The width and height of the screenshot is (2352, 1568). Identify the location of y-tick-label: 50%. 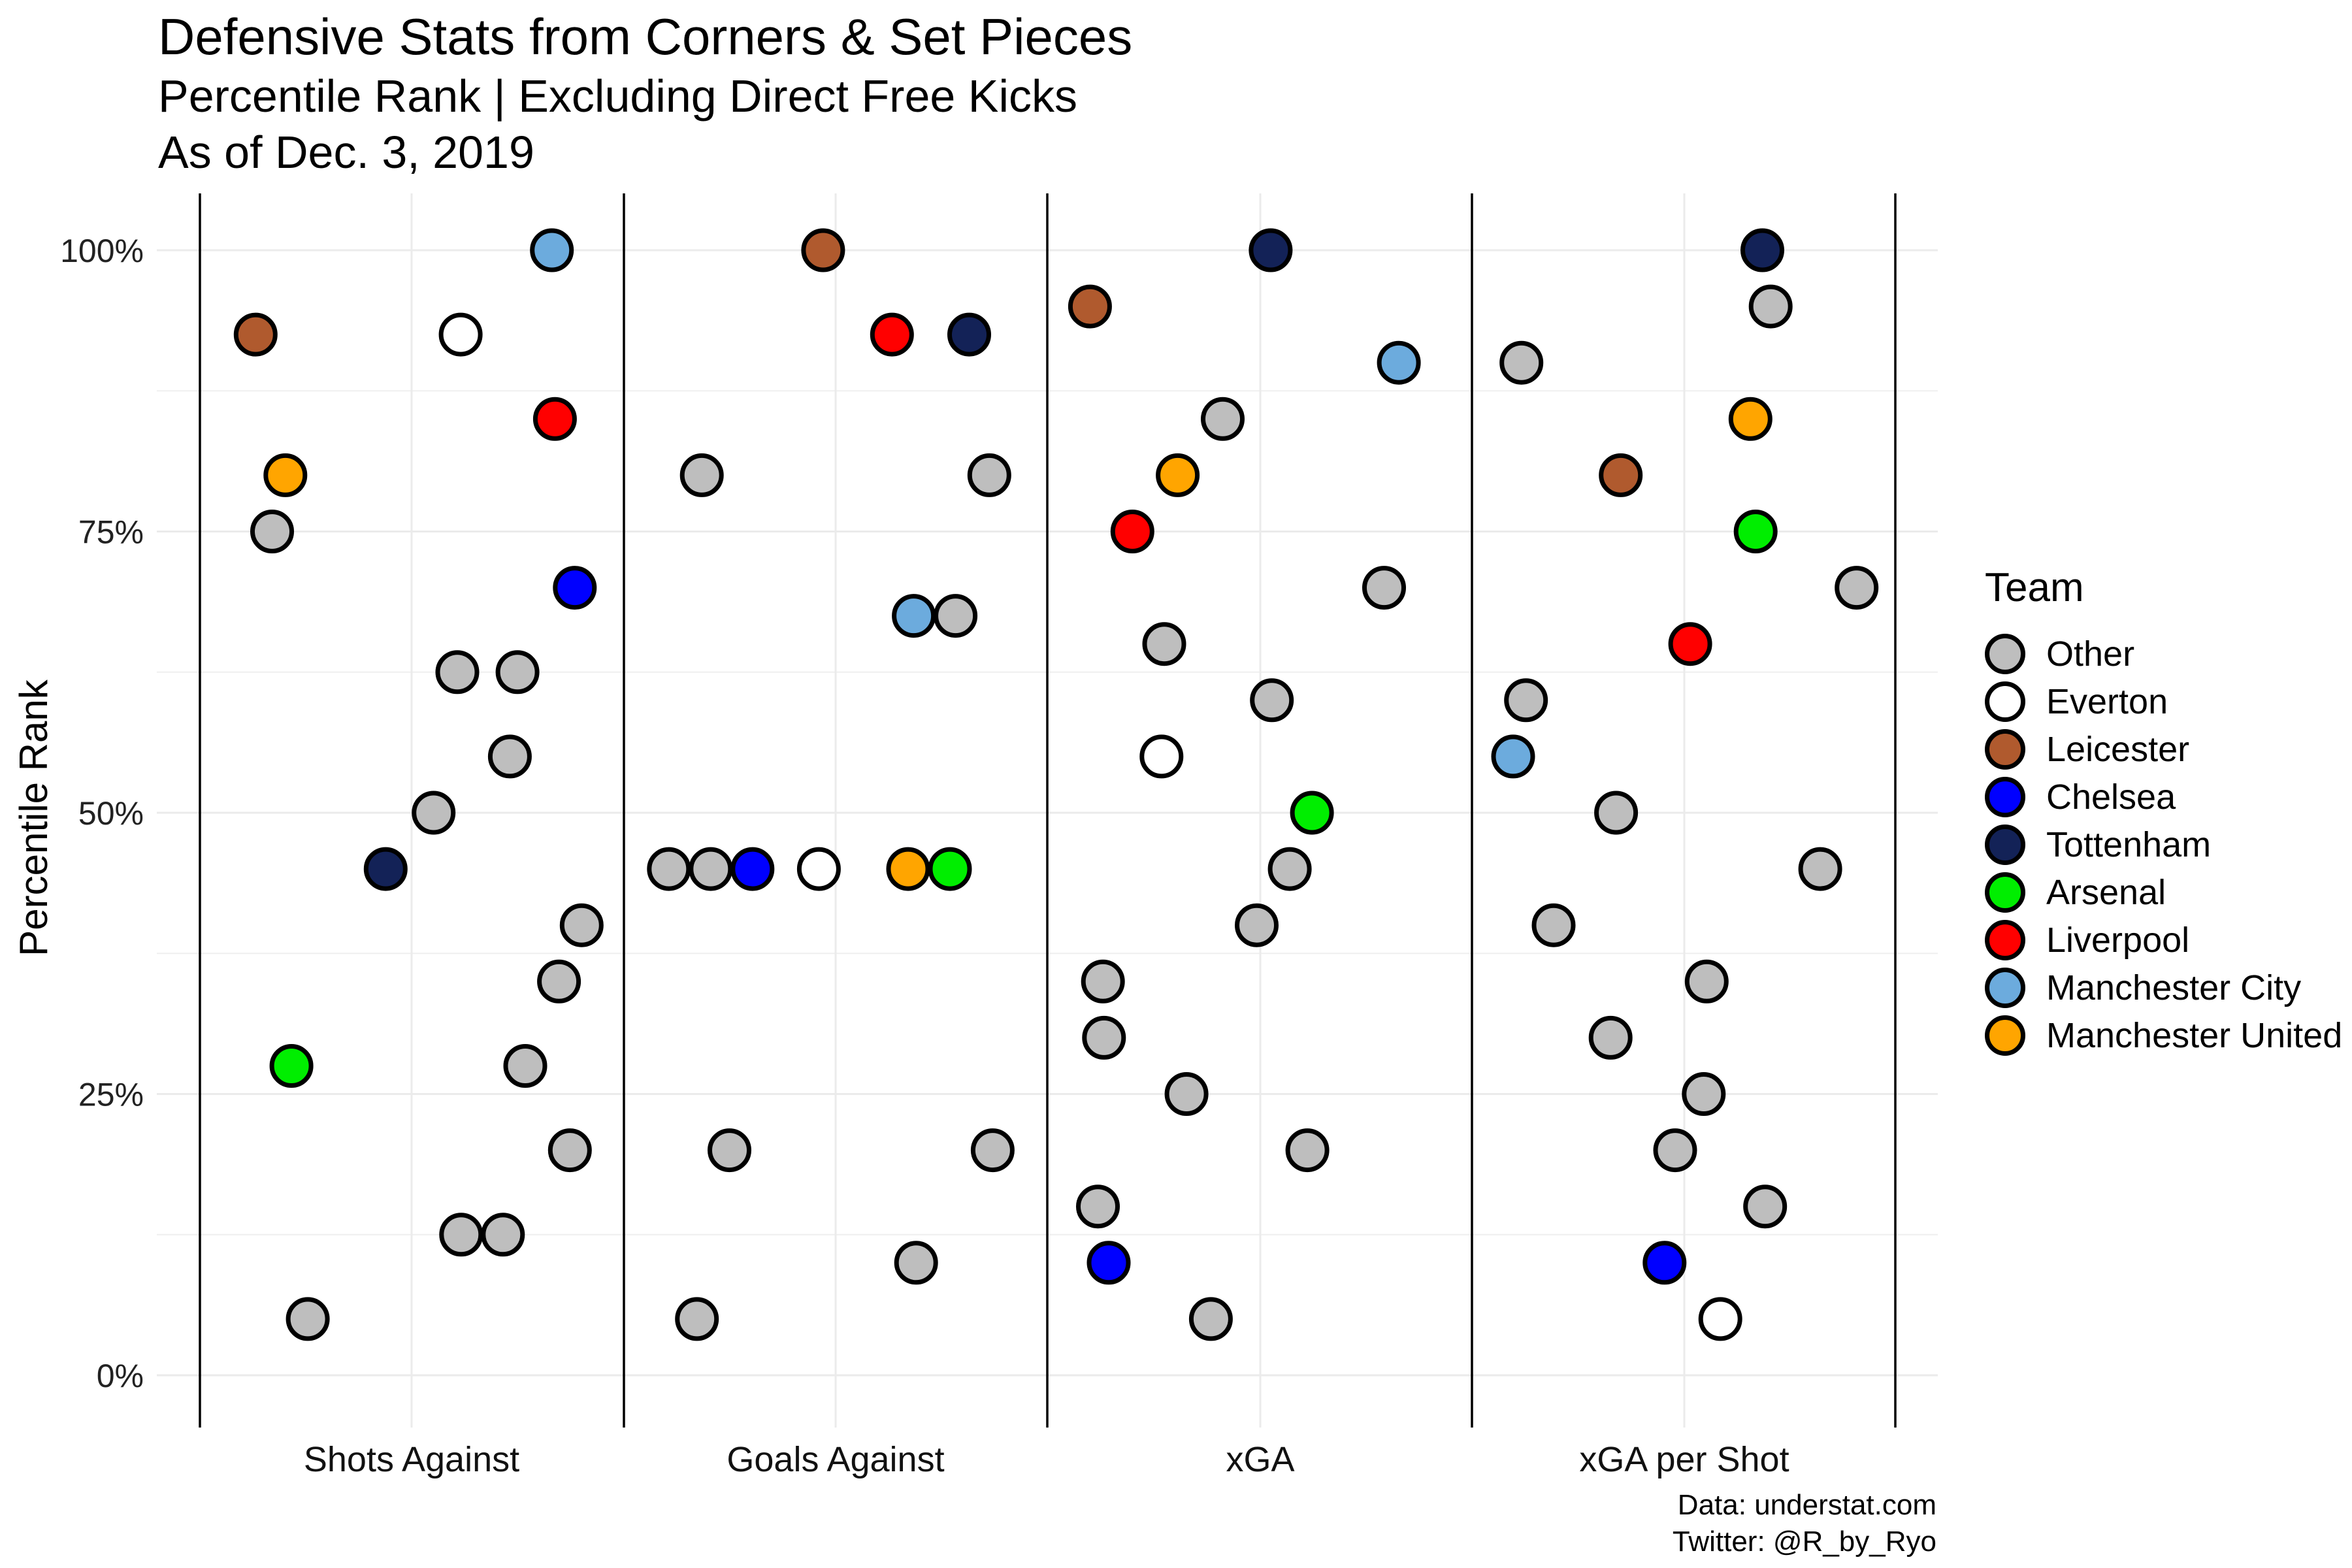
(111, 813).